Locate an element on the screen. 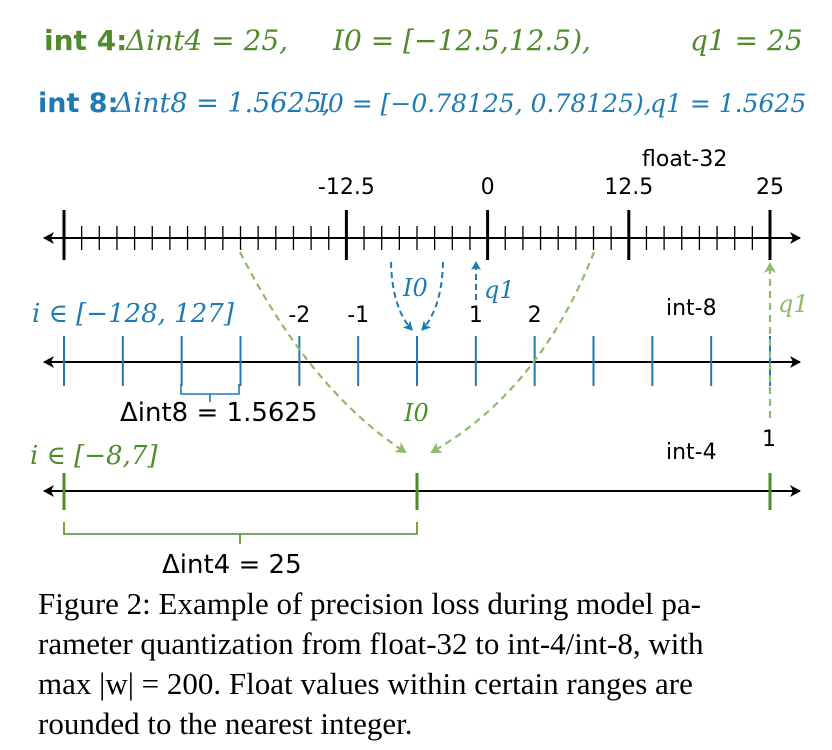 The width and height of the screenshot is (832, 750). float32-tick-label: -12.5 is located at coordinates (346, 187).